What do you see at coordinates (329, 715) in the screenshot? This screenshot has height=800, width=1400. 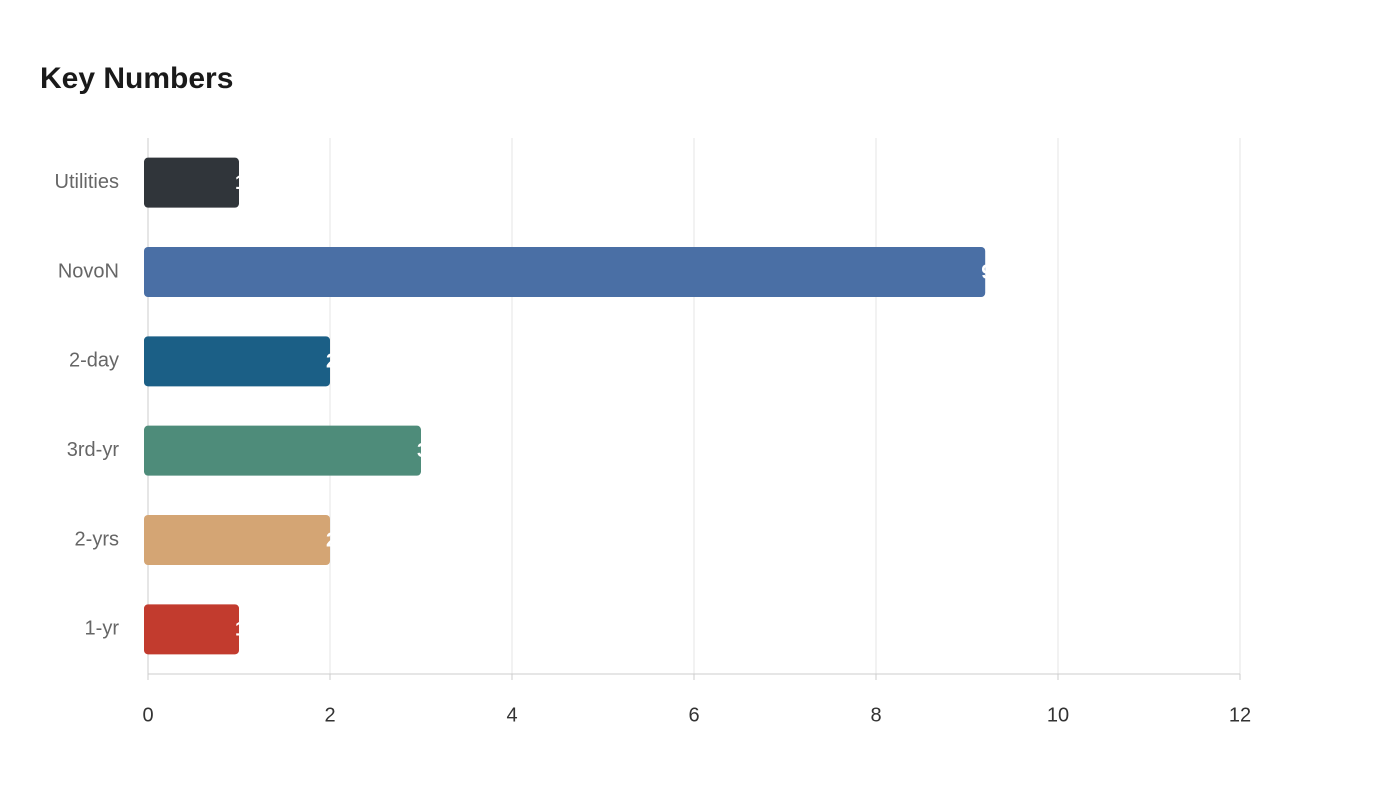 I see `x-tick-label: 2` at bounding box center [329, 715].